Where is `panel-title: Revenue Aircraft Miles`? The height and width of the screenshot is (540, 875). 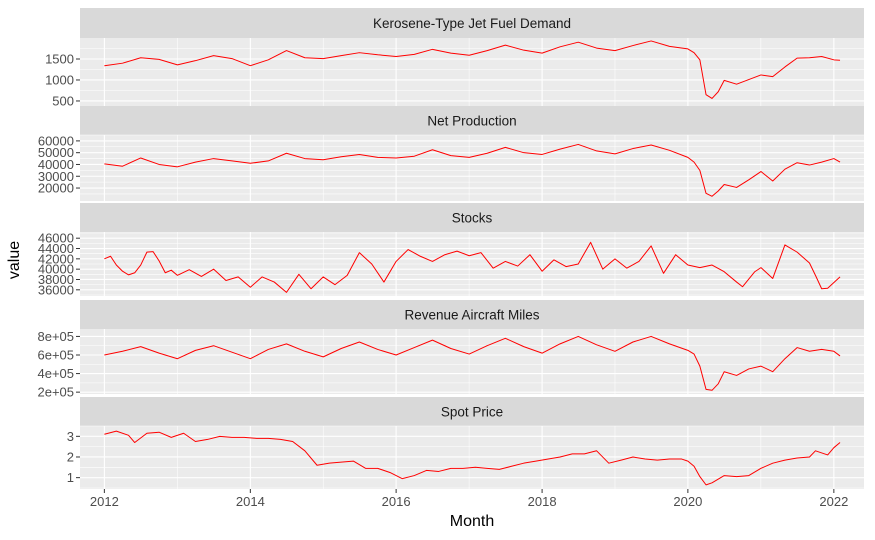
panel-title: Revenue Aircraft Miles is located at coordinates (471, 315).